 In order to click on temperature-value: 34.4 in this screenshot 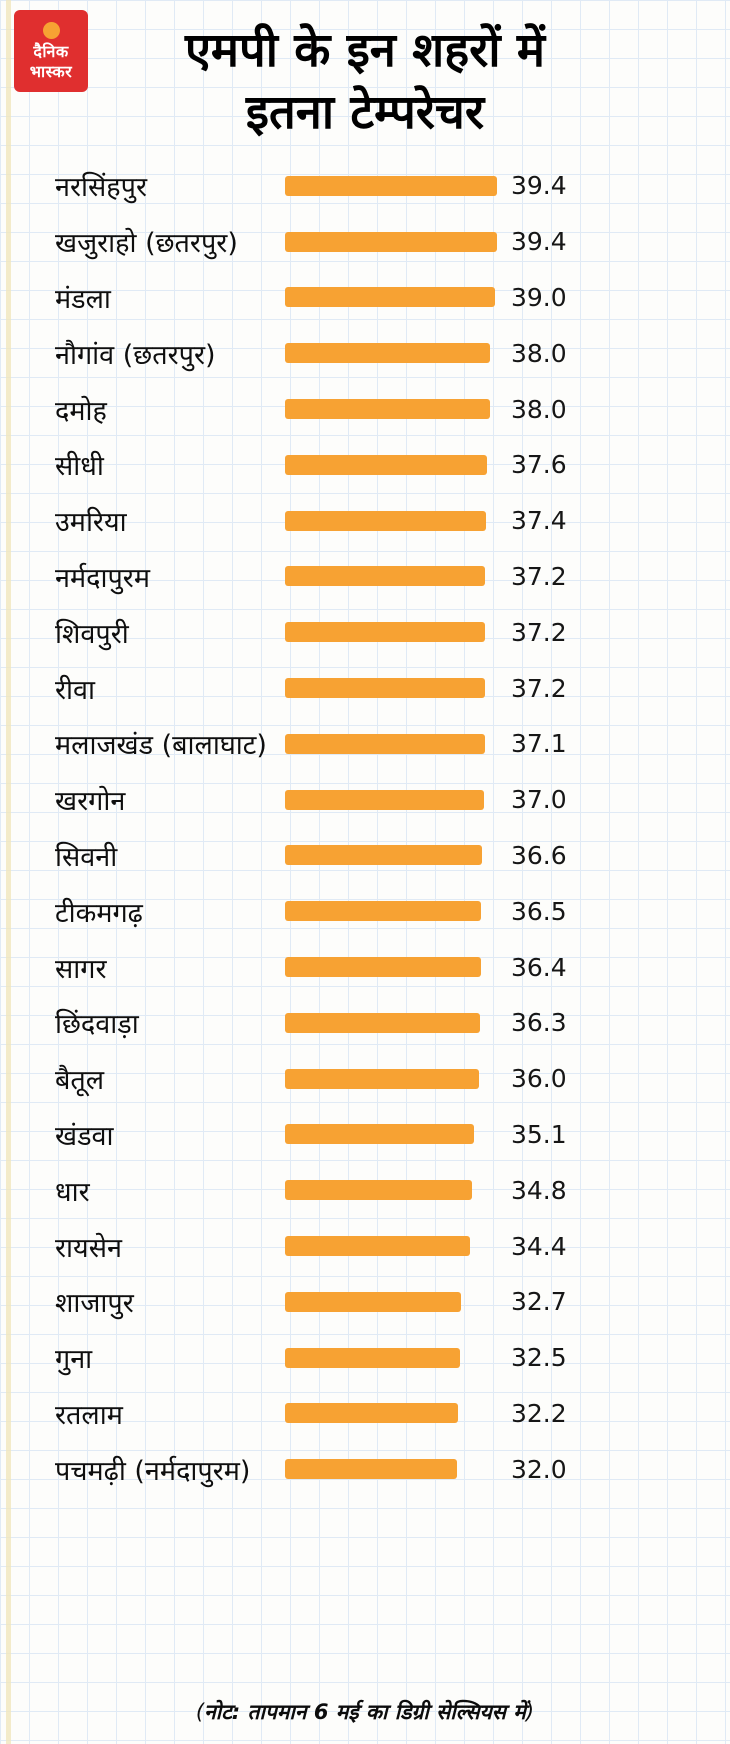, I will do `click(539, 1246)`.